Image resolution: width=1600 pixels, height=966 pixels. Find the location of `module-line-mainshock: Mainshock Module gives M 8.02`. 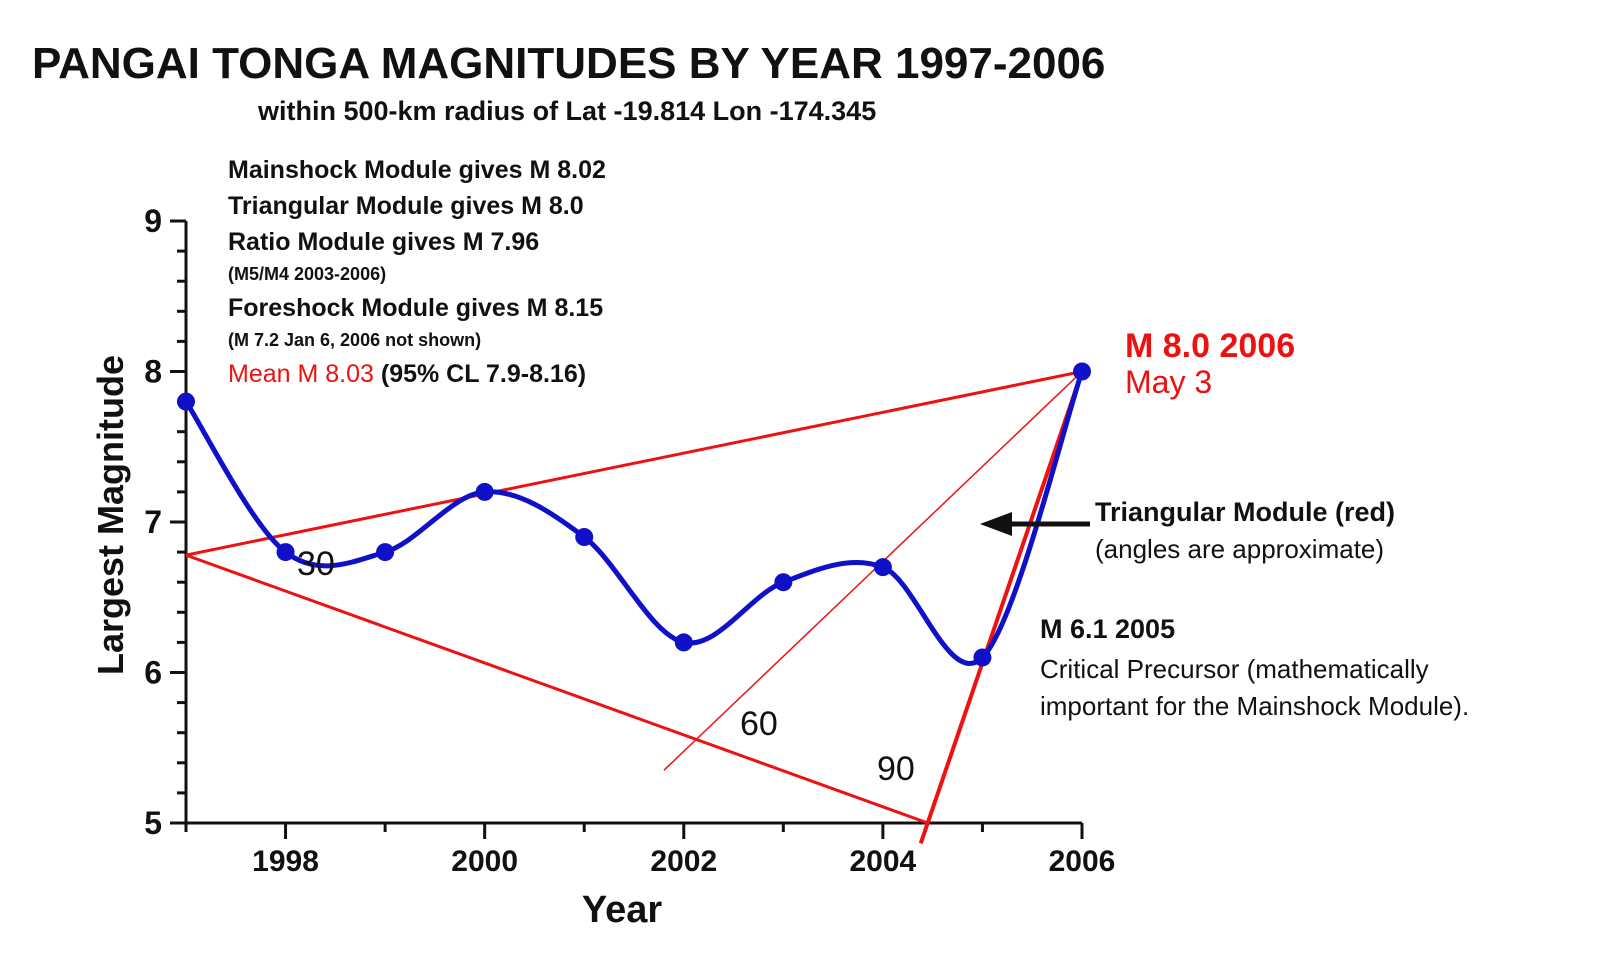

module-line-mainshock: Mainshock Module gives M 8.02 is located at coordinates (417, 170).